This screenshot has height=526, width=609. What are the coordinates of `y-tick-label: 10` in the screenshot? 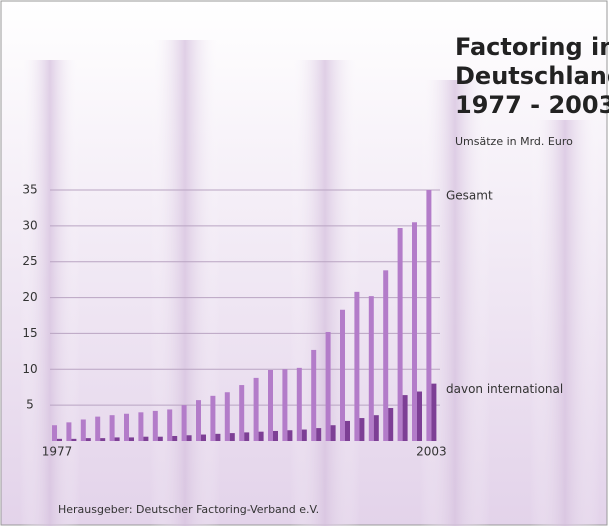 It's located at (29, 369).